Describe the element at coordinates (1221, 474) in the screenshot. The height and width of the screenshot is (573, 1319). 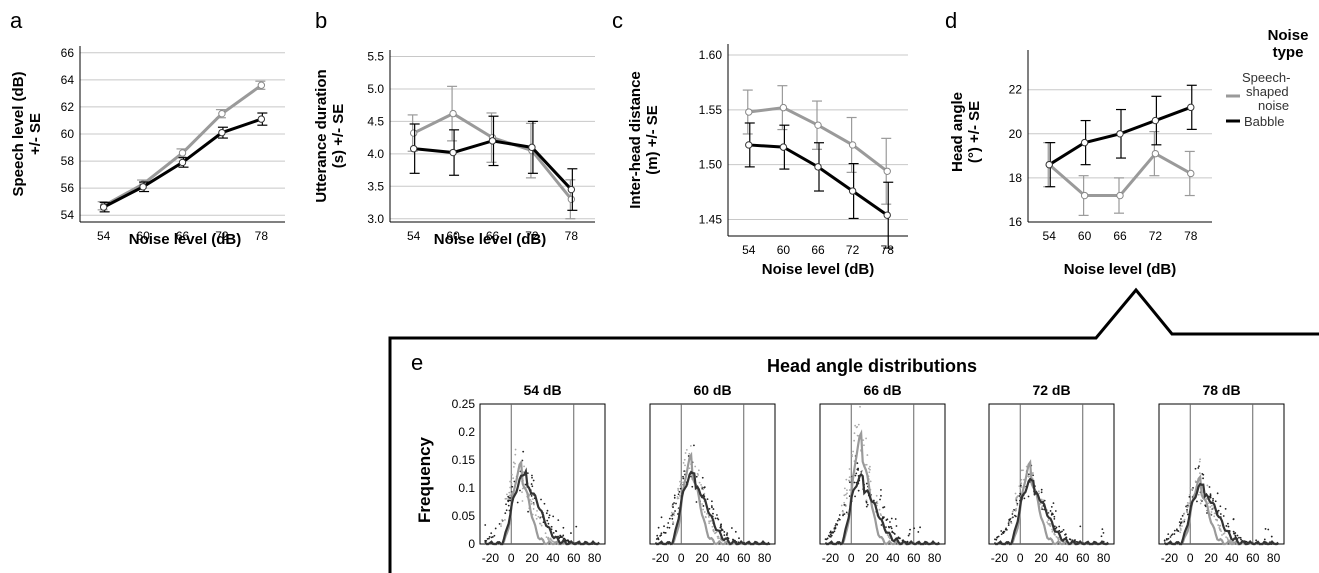
I see `subplot-frame` at that location.